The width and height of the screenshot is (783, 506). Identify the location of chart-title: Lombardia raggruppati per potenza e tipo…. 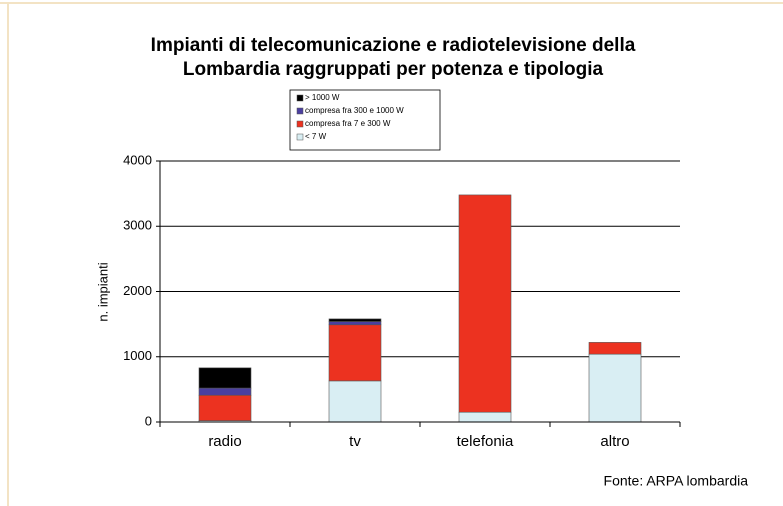
(393, 69).